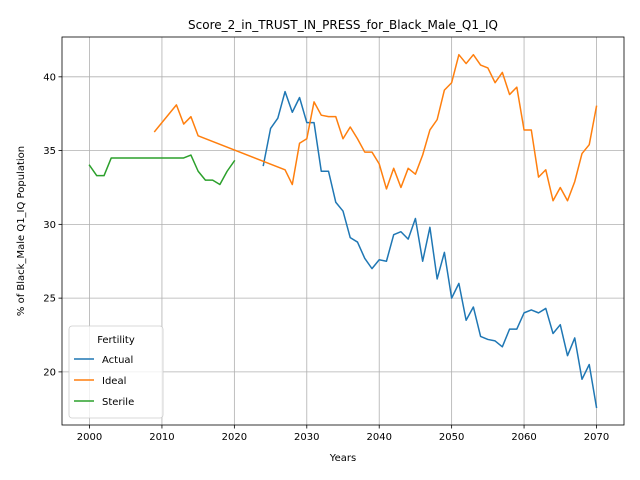 The width and height of the screenshot is (640, 480). Describe the element at coordinates (49, 372) in the screenshot. I see `y-tick-label: 20` at that location.